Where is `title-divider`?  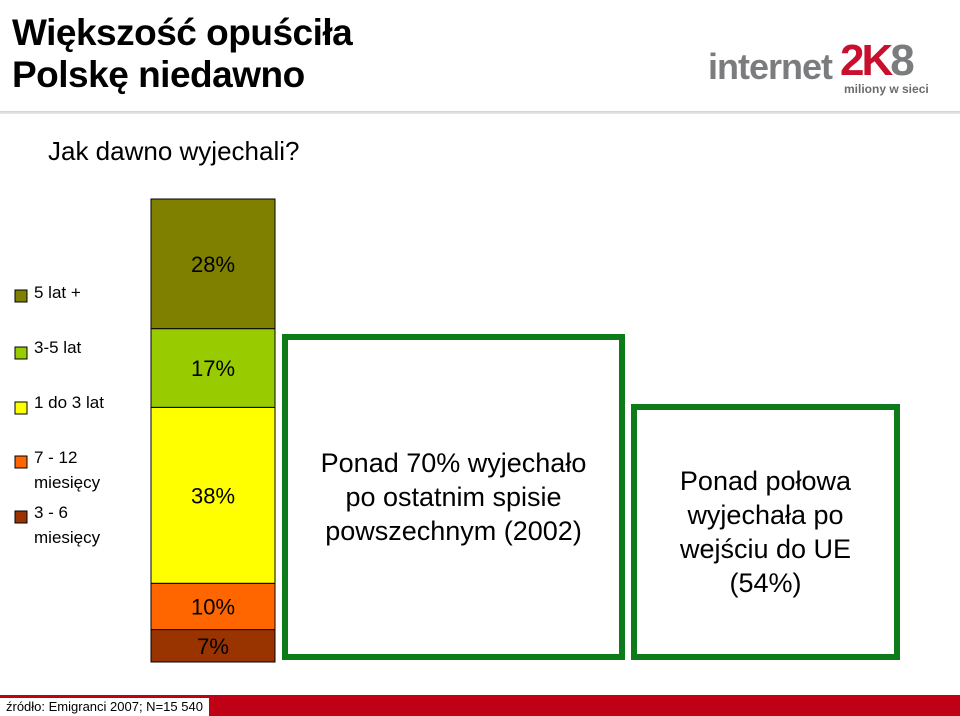 title-divider is located at coordinates (480, 112).